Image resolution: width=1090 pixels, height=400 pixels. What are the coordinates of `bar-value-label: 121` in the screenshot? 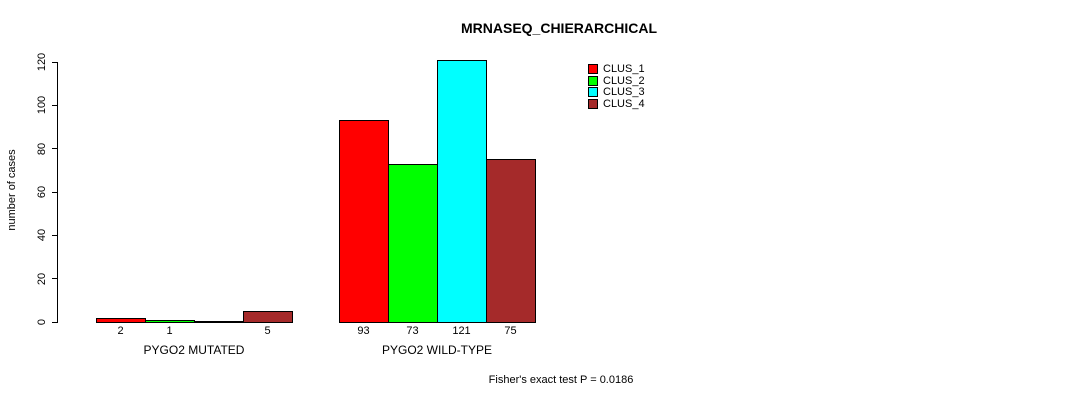 It's located at (461, 331).